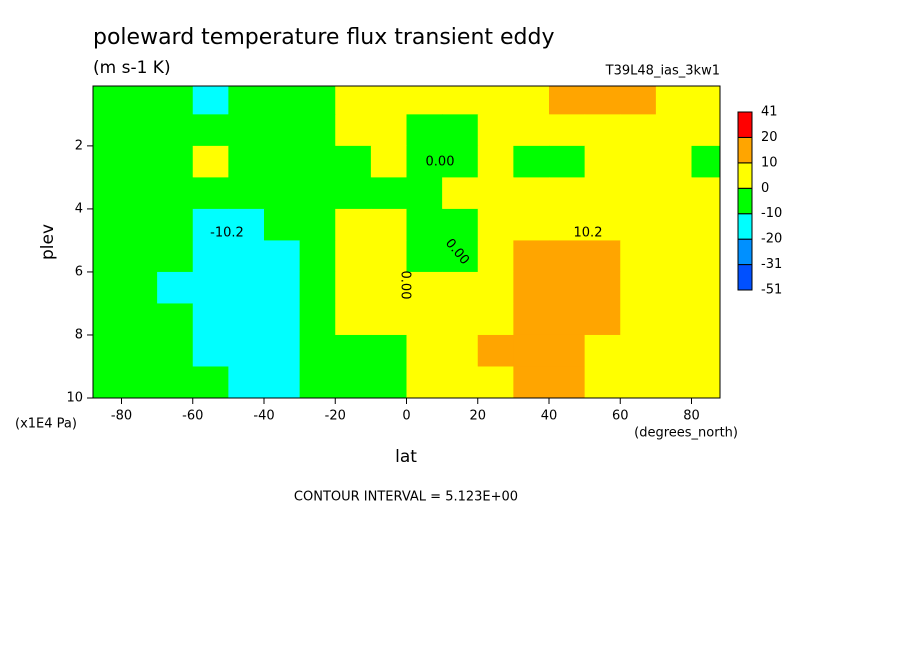 This screenshot has height=654, width=904. What do you see at coordinates (406, 457) in the screenshot?
I see `x-axis-label: lat` at bounding box center [406, 457].